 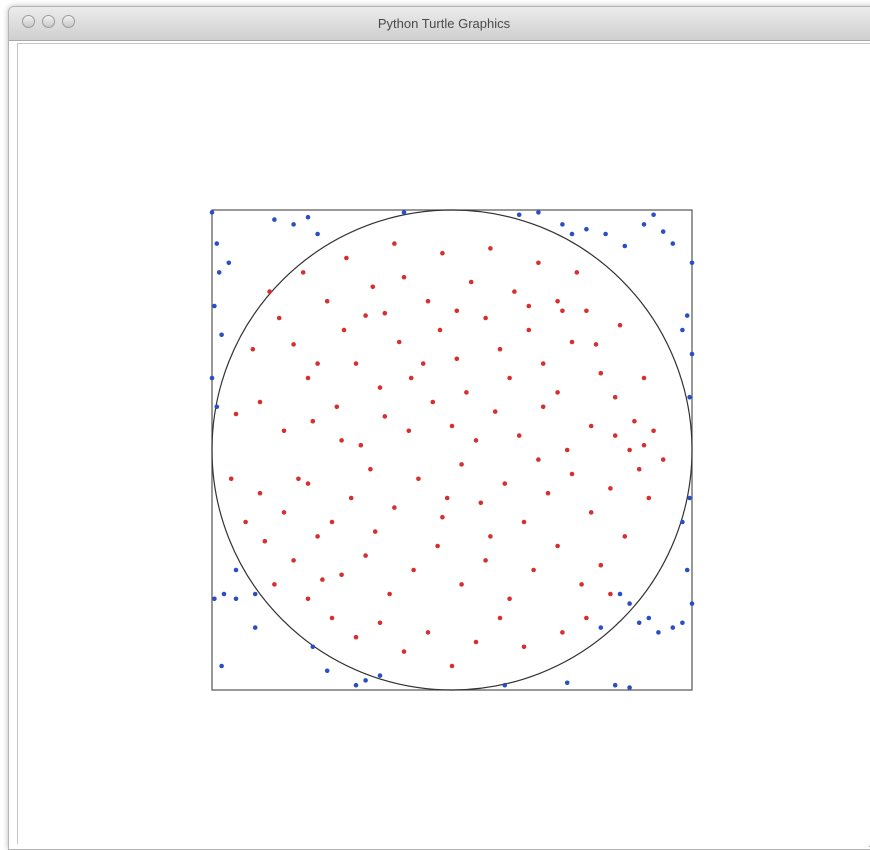 What do you see at coordinates (439, 24) in the screenshot?
I see `title-bar: Python Turtle Graphics` at bounding box center [439, 24].